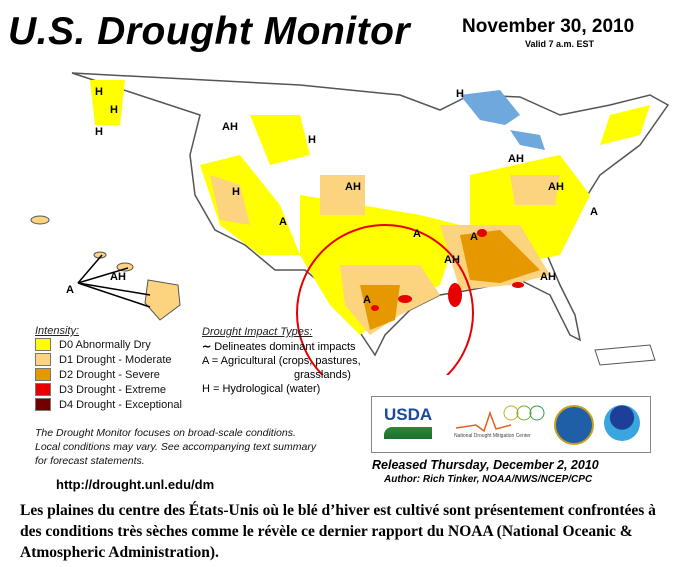  What do you see at coordinates (485, 465) in the screenshot?
I see `release-date: Released Thursday, December 2, 2010` at bounding box center [485, 465].